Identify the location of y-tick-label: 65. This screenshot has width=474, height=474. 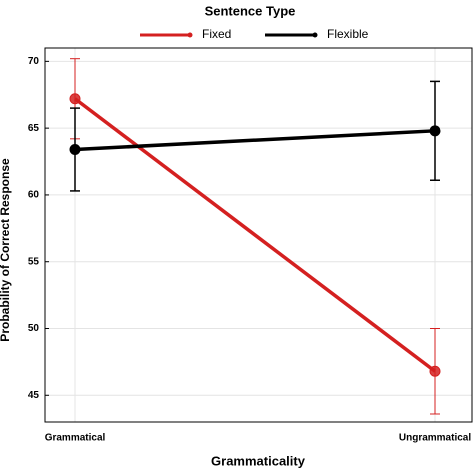
(34, 128).